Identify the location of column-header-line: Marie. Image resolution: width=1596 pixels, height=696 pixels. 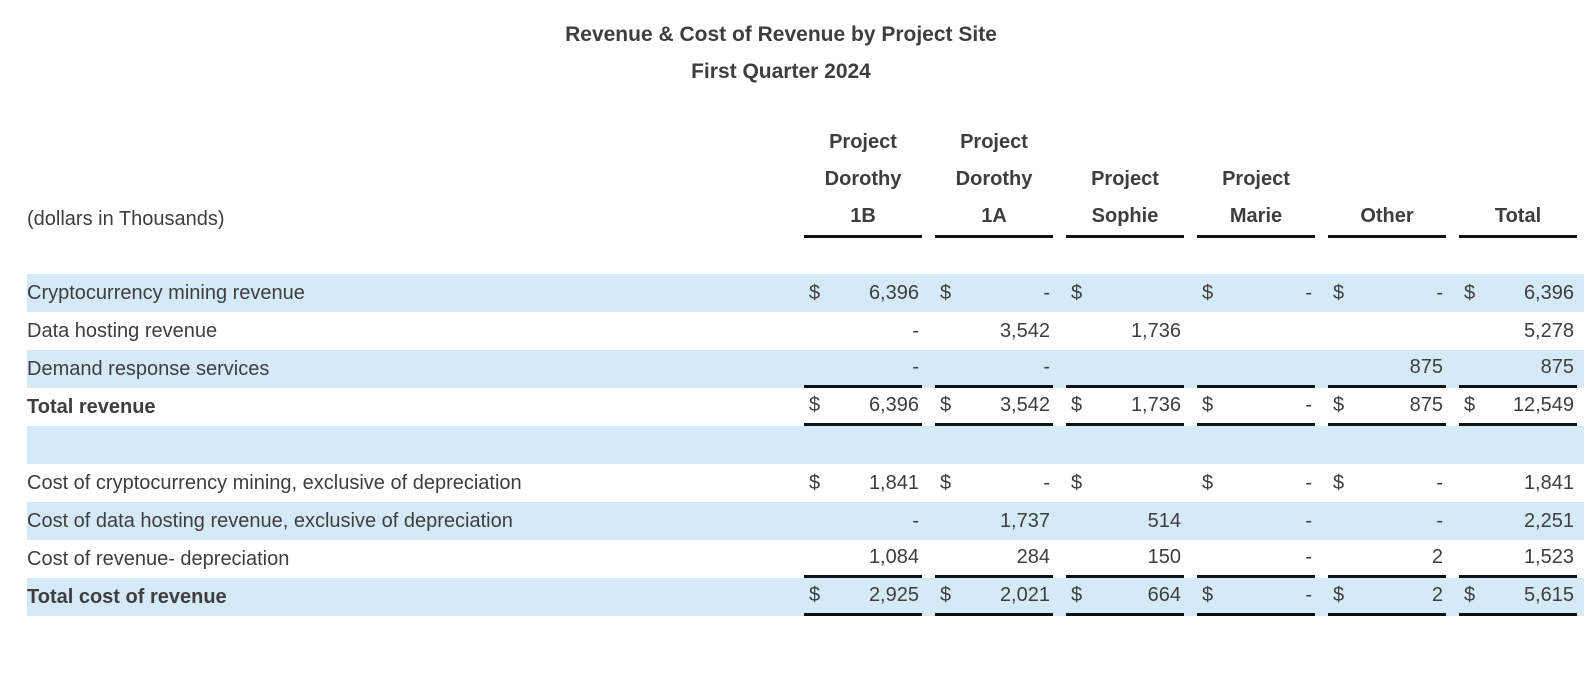
(1256, 216).